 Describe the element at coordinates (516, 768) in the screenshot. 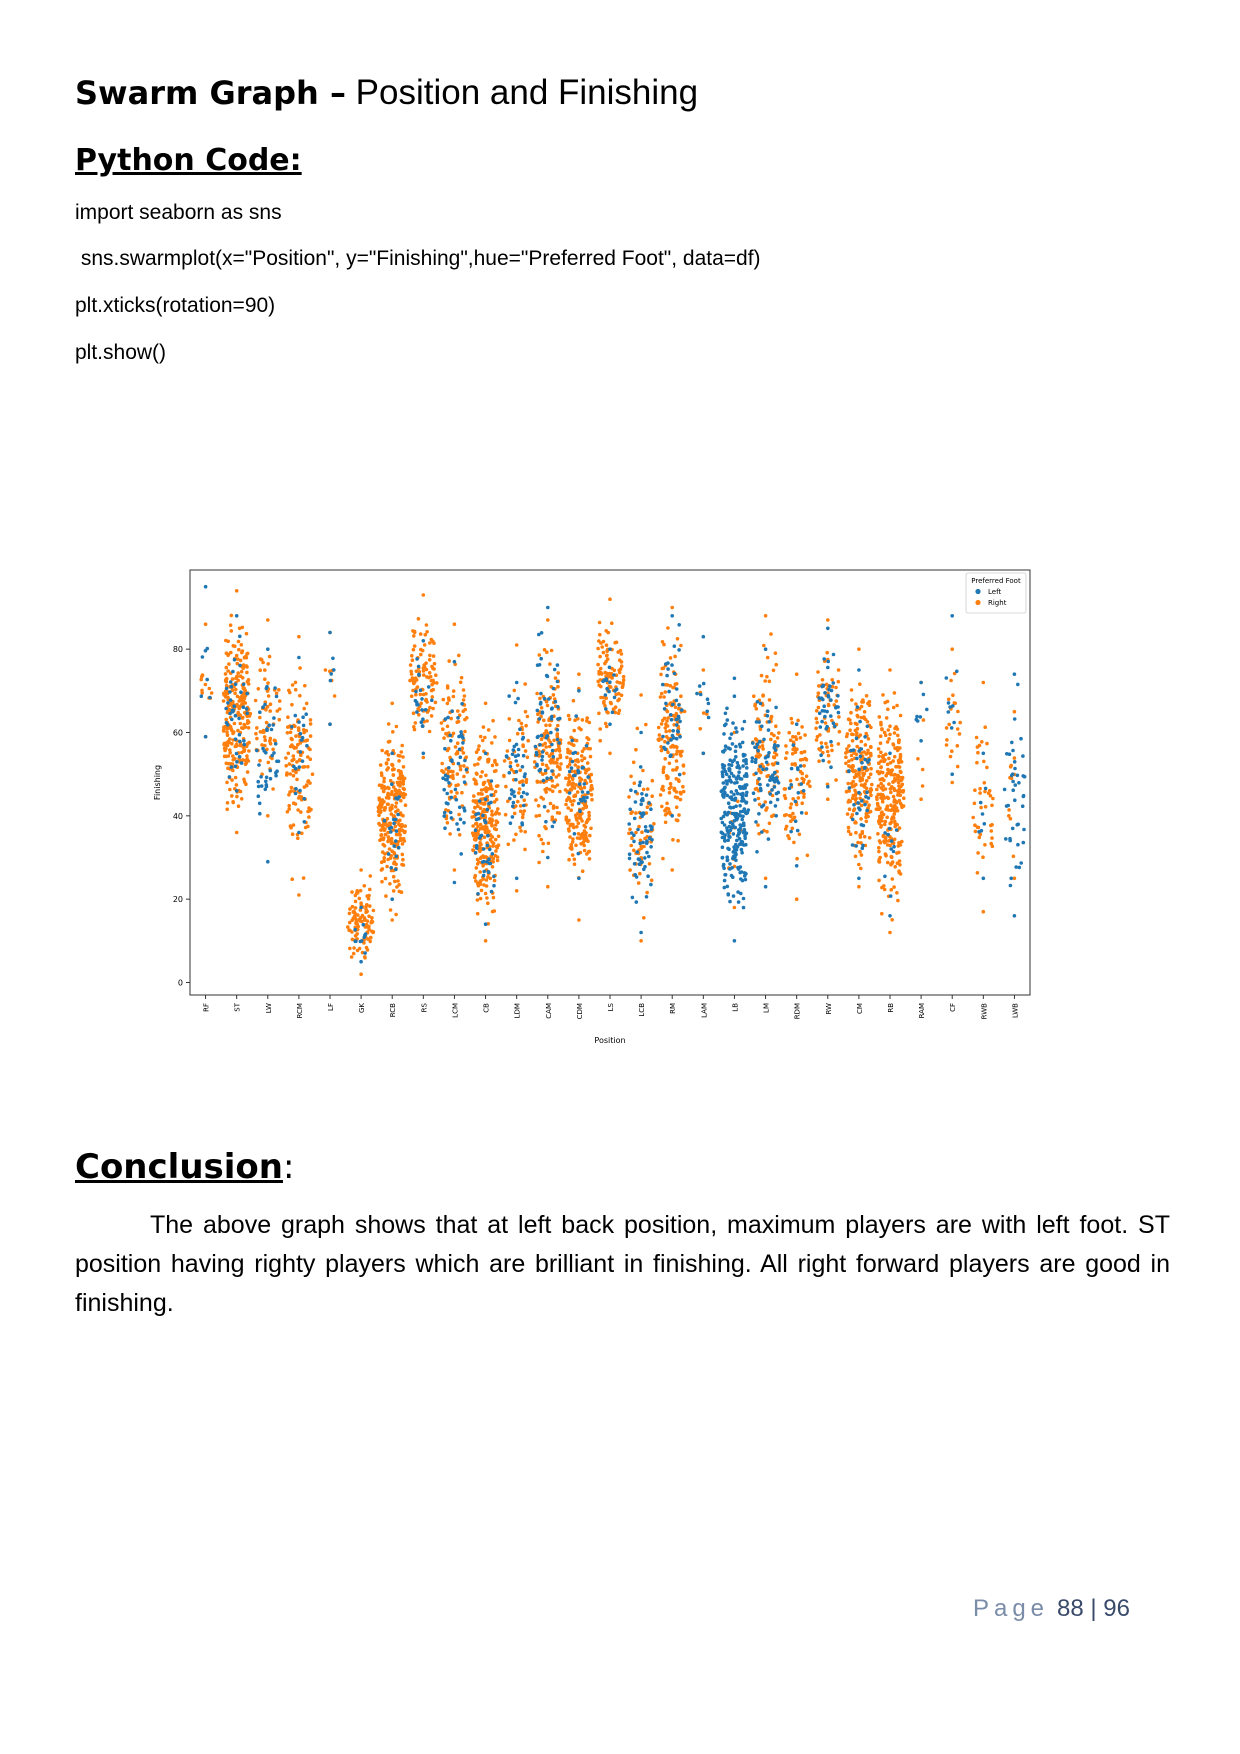

I see `swarm-ldm` at that location.